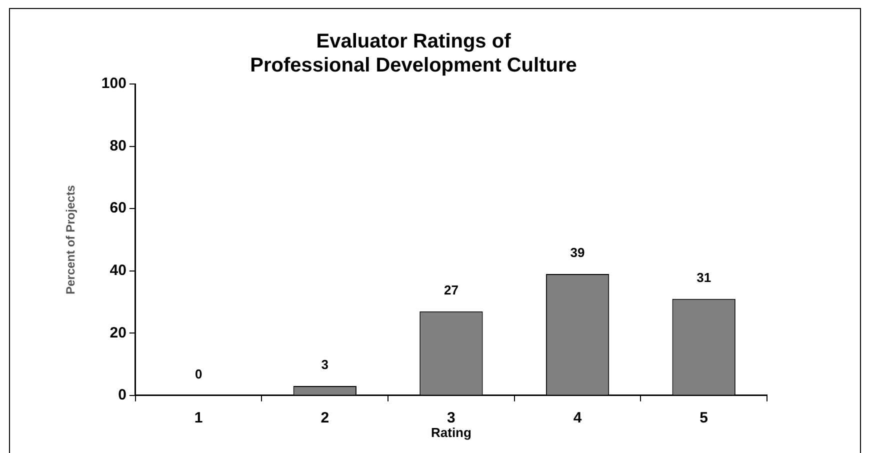 This screenshot has width=872, height=453. What do you see at coordinates (71, 239) in the screenshot?
I see `y-axis-title: Percent of Projects` at bounding box center [71, 239].